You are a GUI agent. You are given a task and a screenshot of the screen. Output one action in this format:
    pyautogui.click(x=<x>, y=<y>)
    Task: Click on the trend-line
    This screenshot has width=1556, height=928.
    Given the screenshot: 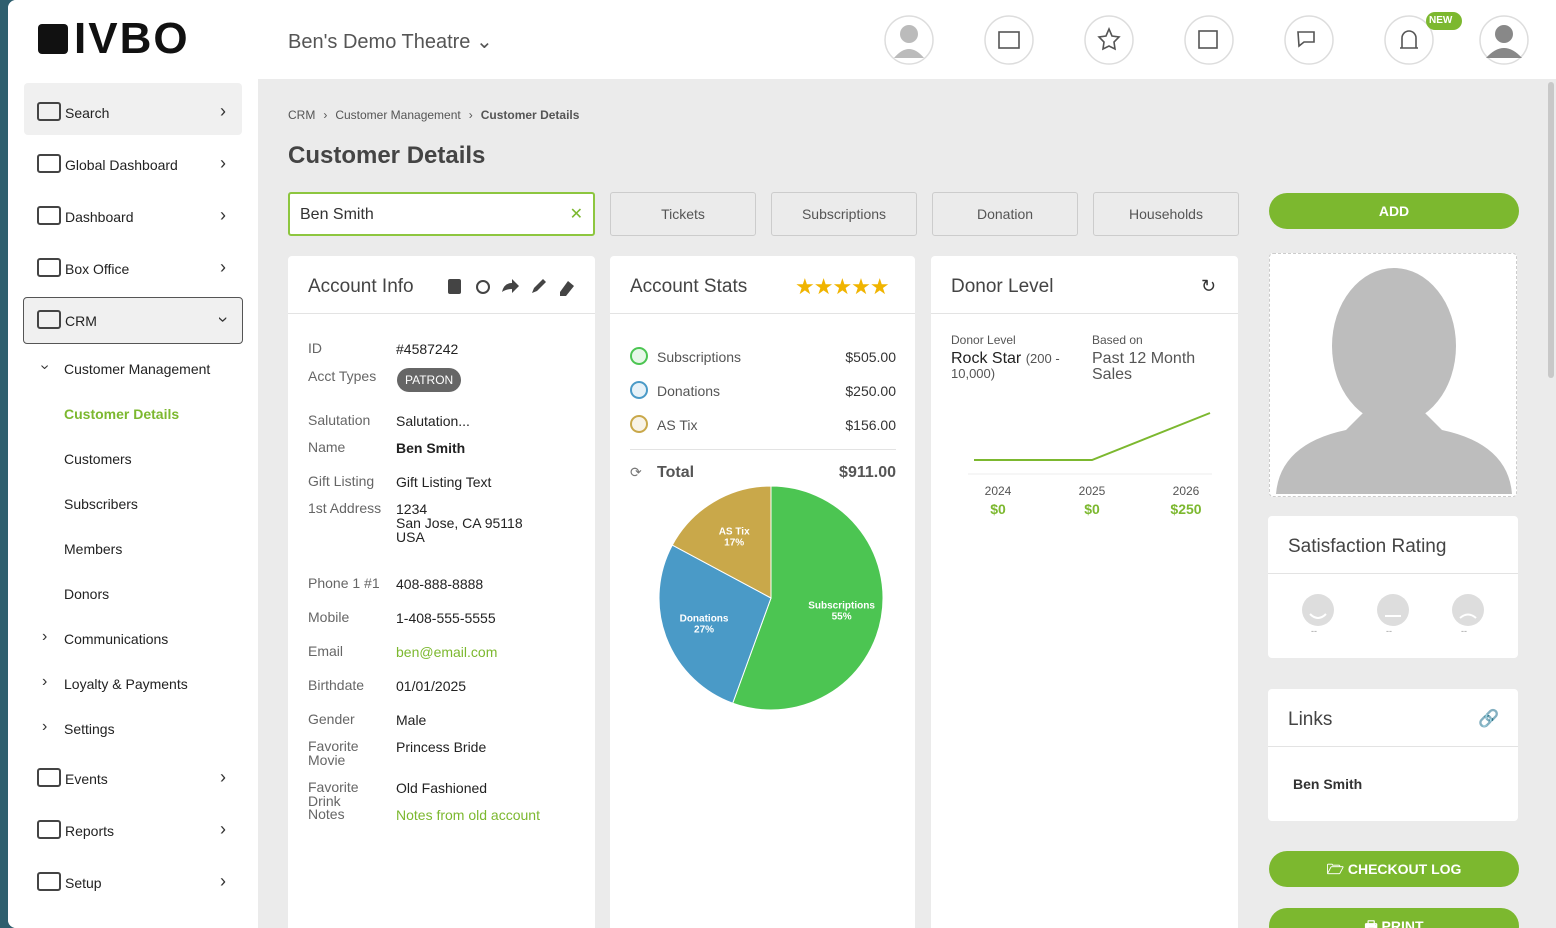 What is the action you would take?
    pyautogui.click(x=1092, y=436)
    